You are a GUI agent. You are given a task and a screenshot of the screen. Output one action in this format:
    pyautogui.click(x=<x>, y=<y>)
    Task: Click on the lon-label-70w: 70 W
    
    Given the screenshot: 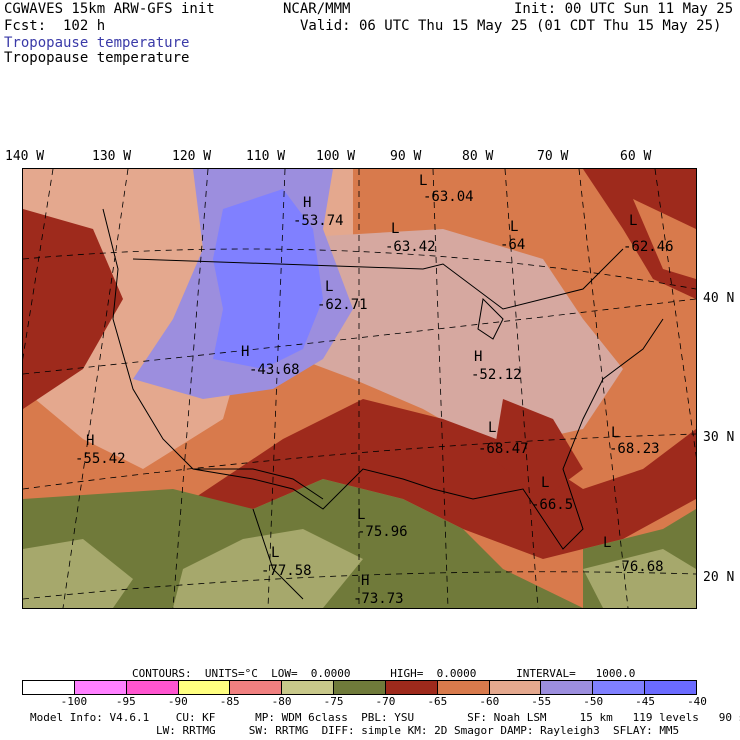 What is the action you would take?
    pyautogui.click(x=553, y=156)
    